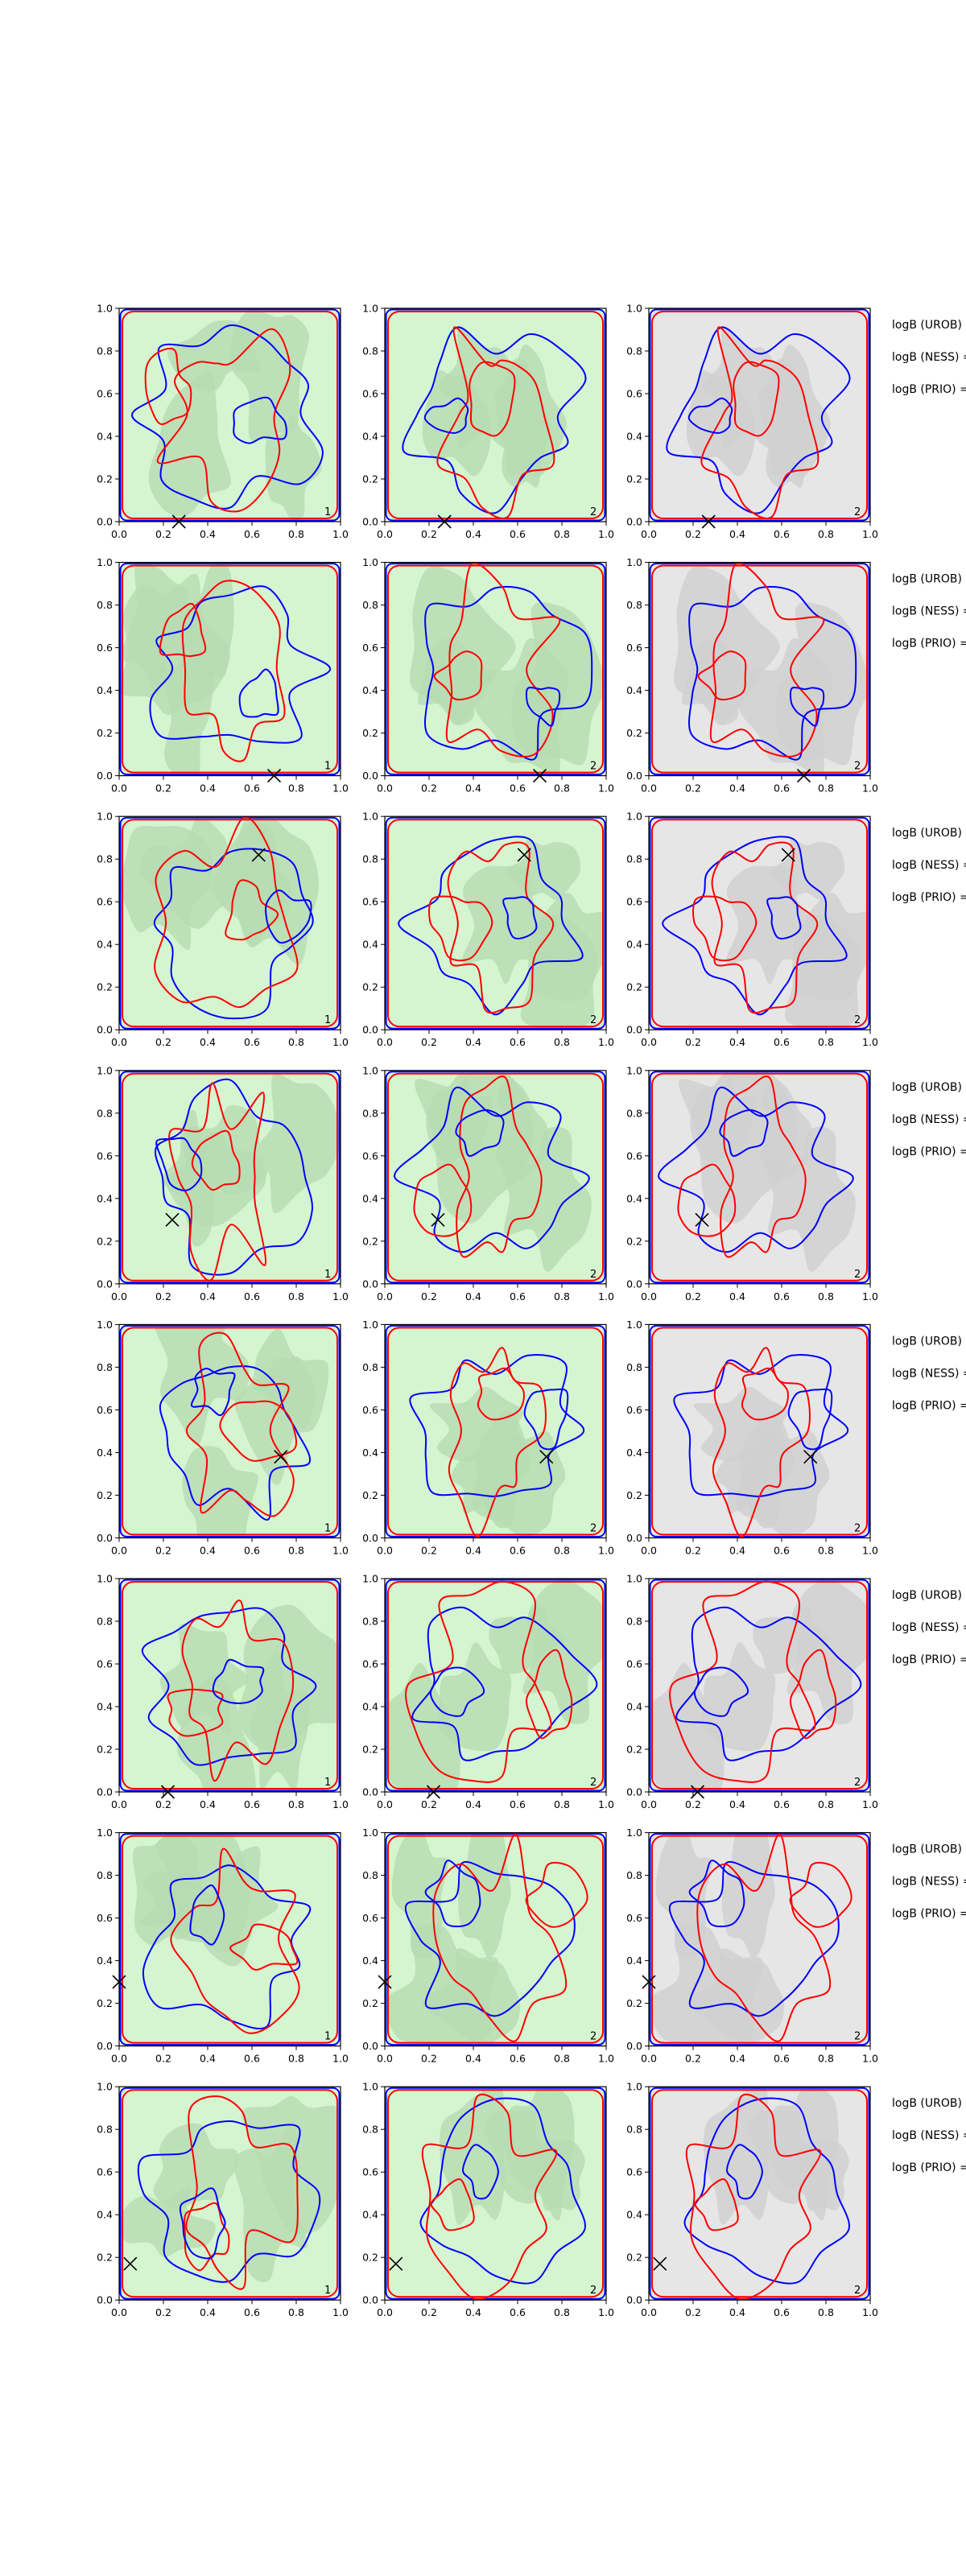 The image size is (966, 2576). Describe the element at coordinates (634, 1579) in the screenshot. I see `y-tick-label: 1.0` at that location.